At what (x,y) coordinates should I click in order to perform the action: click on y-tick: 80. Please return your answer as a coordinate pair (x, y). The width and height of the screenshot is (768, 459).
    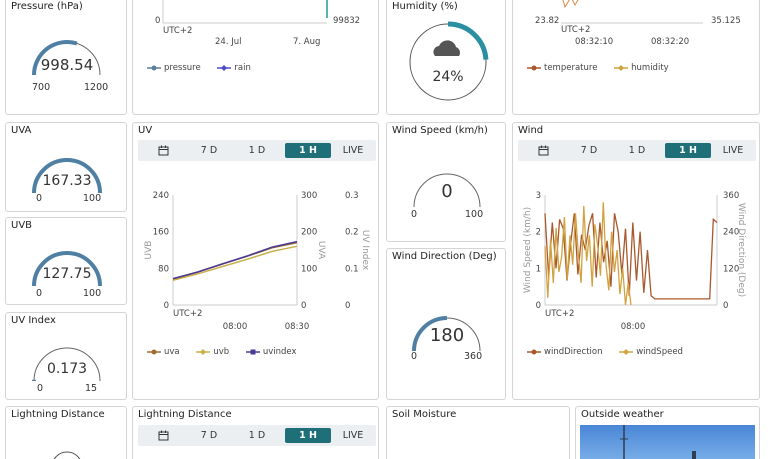
    Looking at the image, I should click on (163, 269).